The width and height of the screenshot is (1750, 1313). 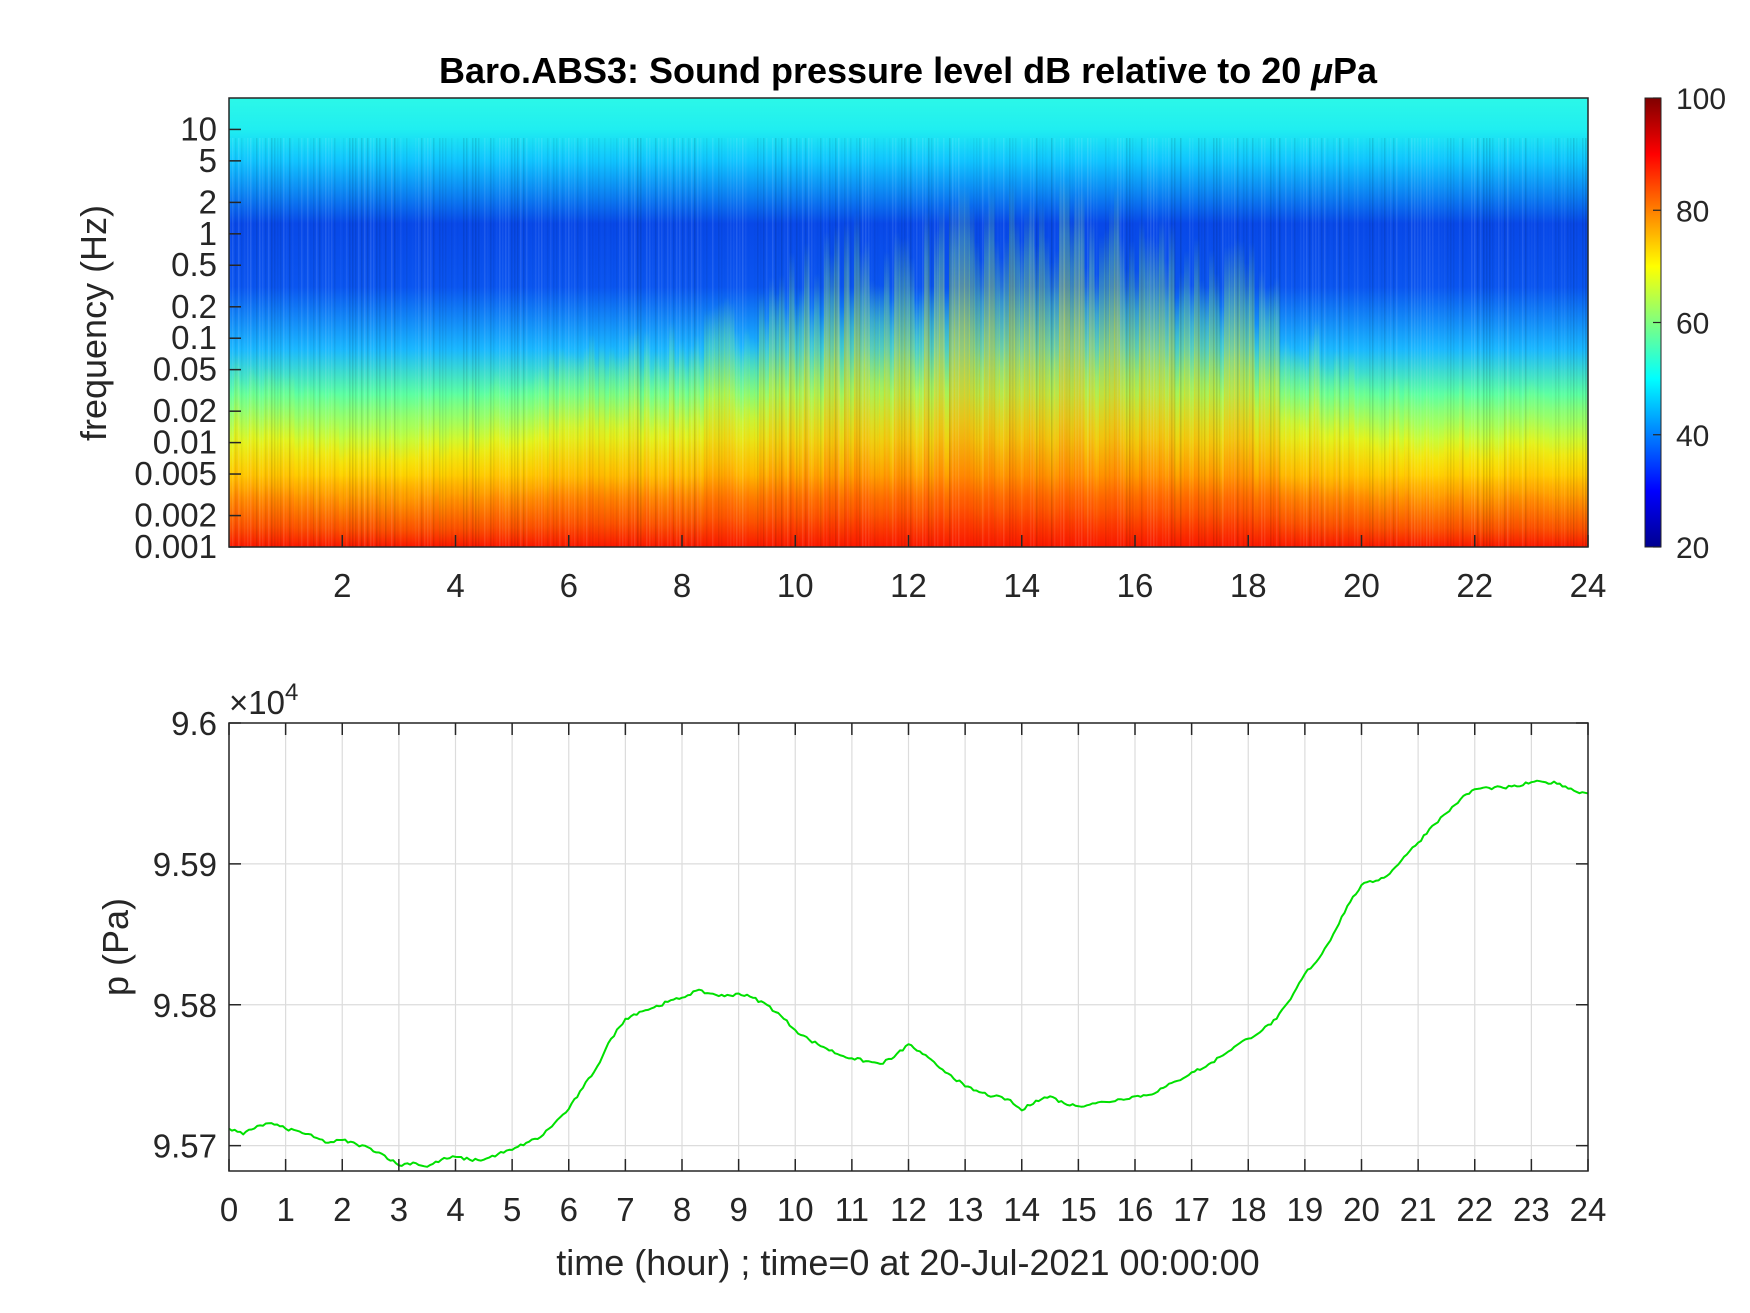 I want to click on spectrogram-y-tick-label: 2, so click(x=208, y=201).